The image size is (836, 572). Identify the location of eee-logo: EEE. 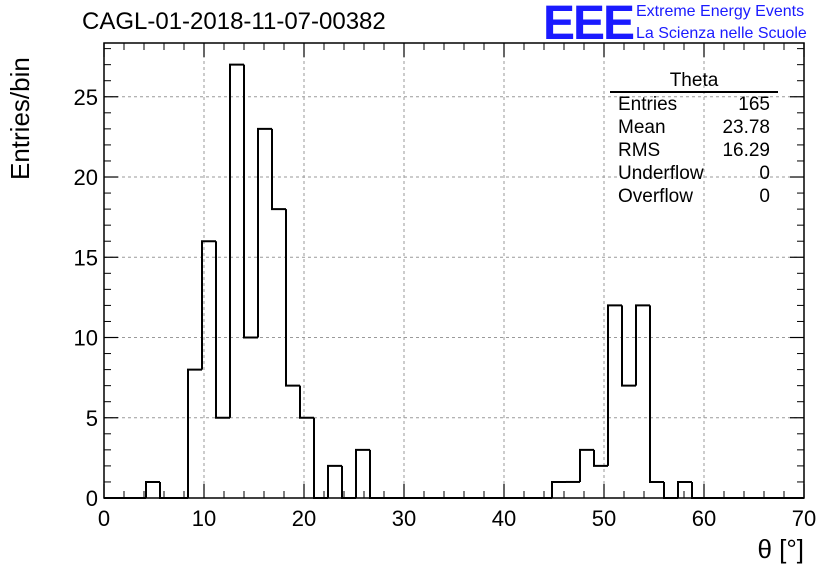
(589, 25).